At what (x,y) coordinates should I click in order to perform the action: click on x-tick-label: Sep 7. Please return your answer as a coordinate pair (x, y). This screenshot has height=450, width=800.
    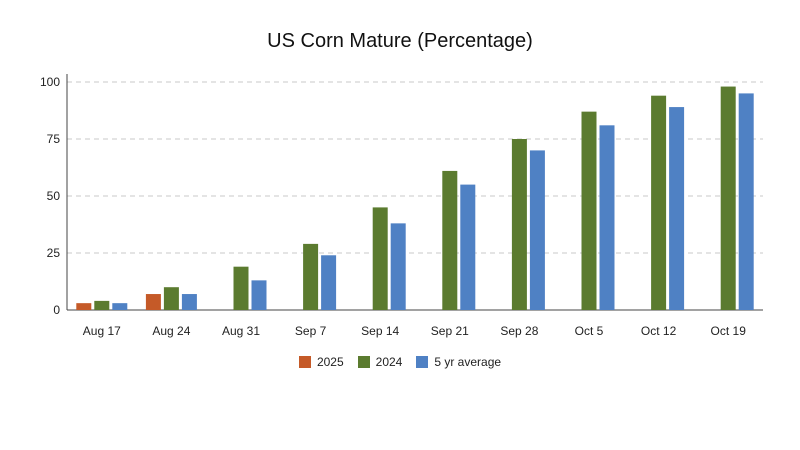
    Looking at the image, I should click on (311, 331).